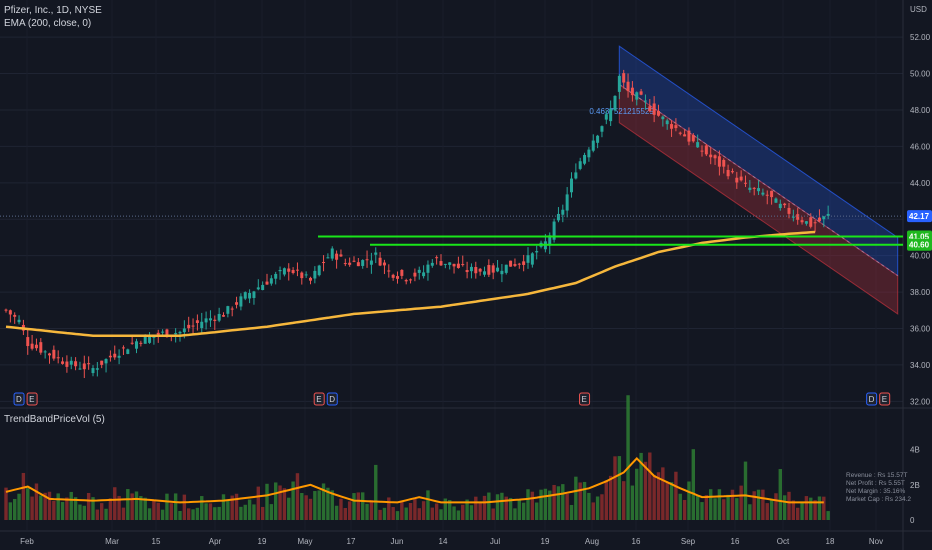 The image size is (932, 550). Describe the element at coordinates (735, 541) in the screenshot. I see `time-axis-label: 16` at that location.